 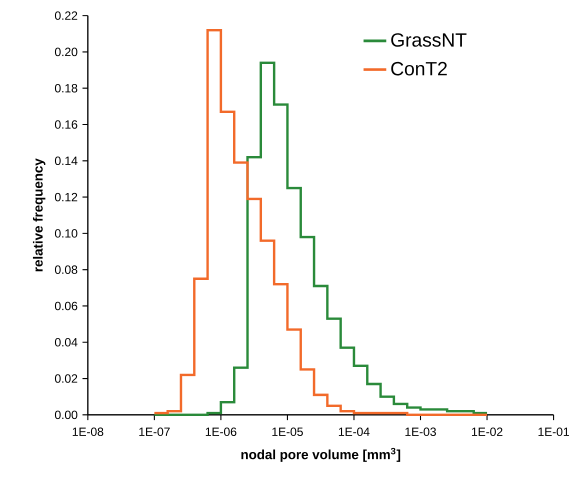 What do you see at coordinates (428, 40) in the screenshot?
I see `legend-label: GrassNT` at bounding box center [428, 40].